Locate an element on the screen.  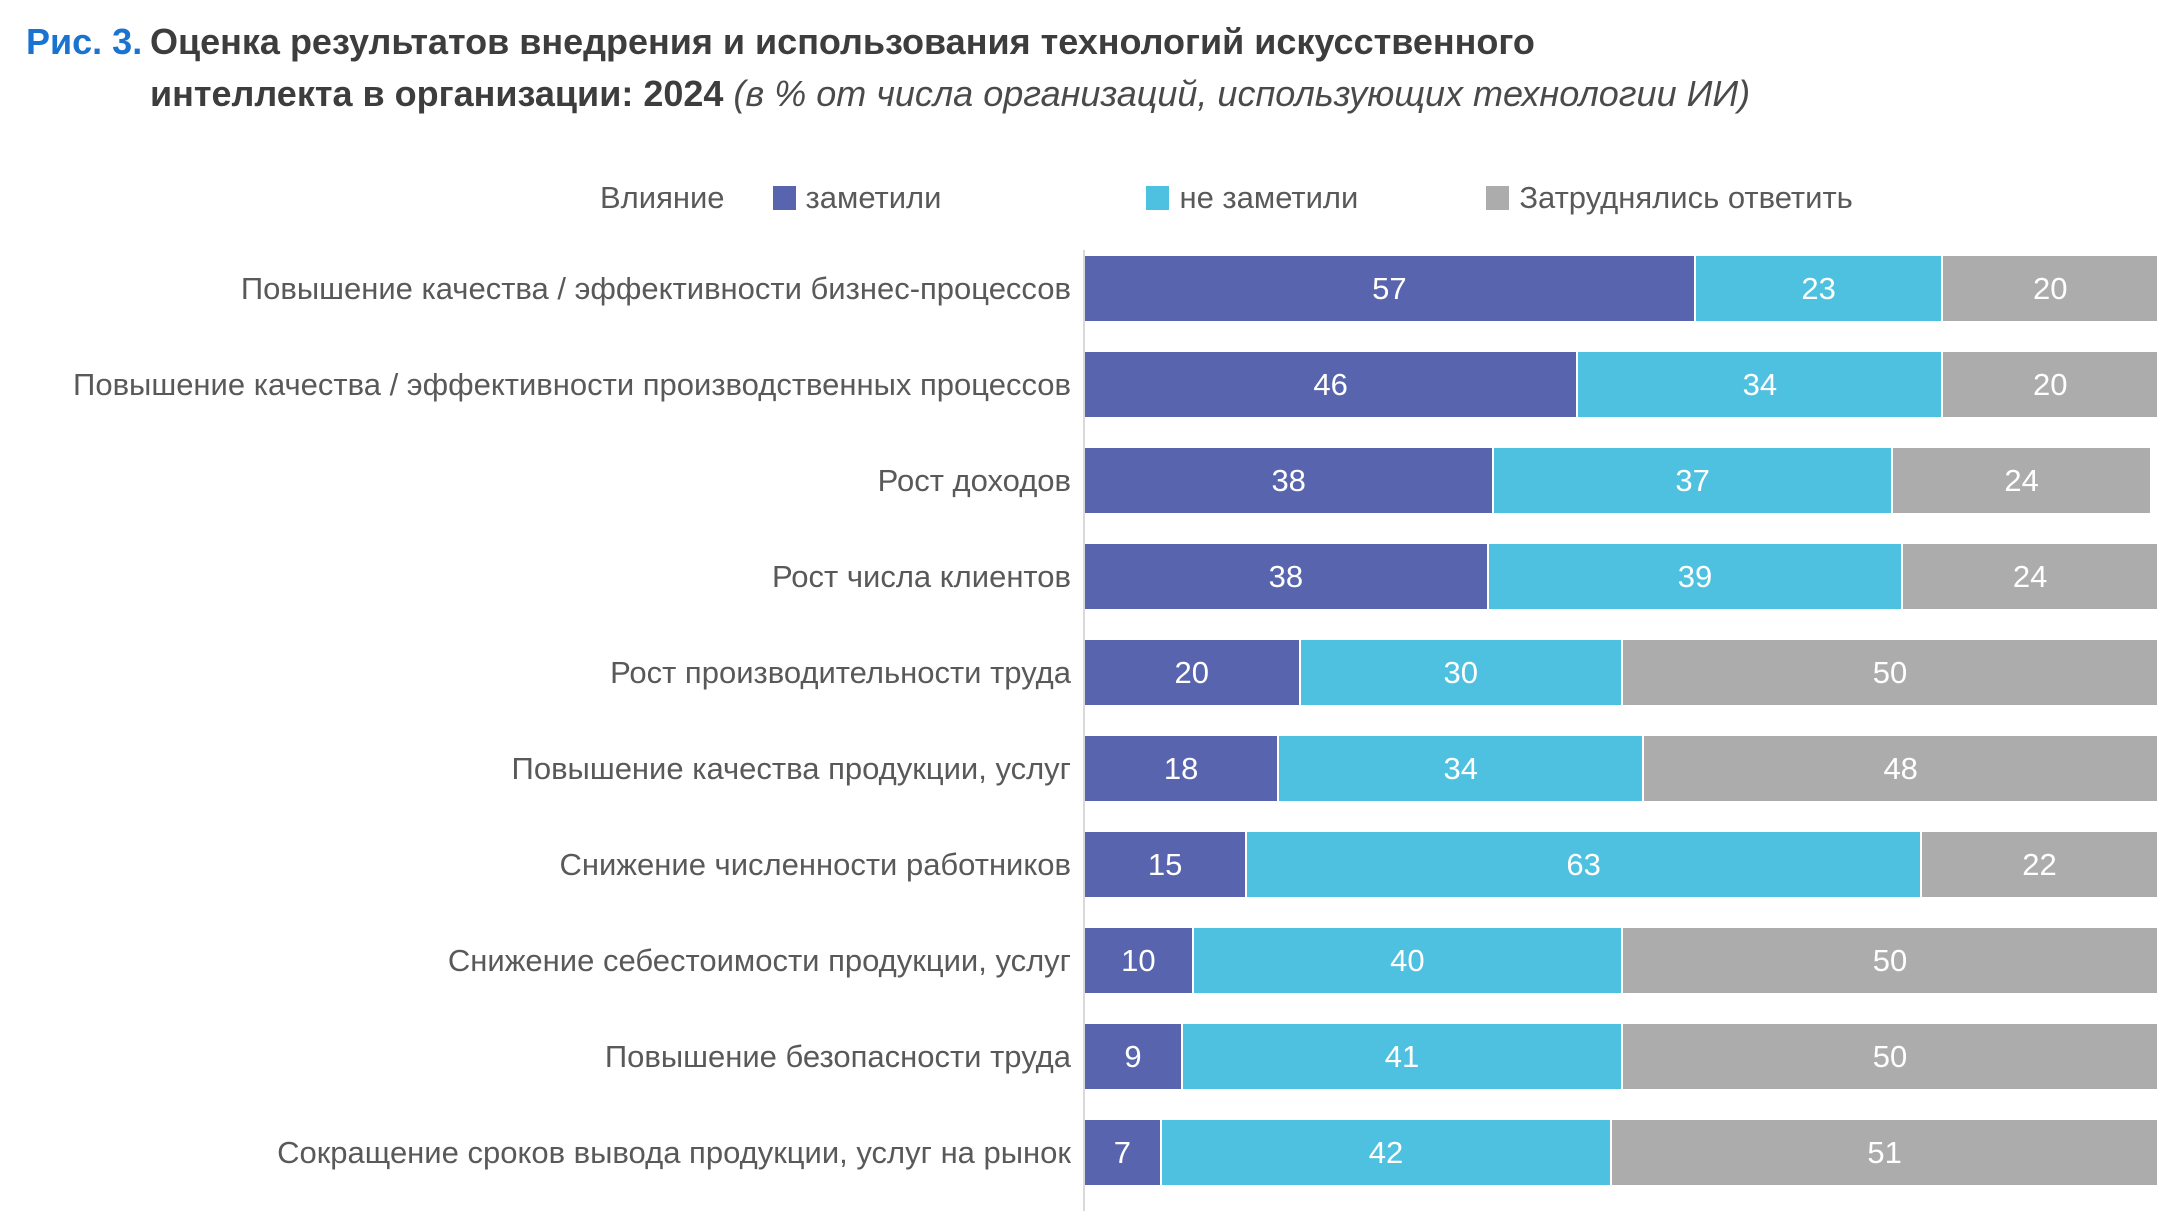
legend-item-label: Затруднялись ответить is located at coordinates (1686, 198).